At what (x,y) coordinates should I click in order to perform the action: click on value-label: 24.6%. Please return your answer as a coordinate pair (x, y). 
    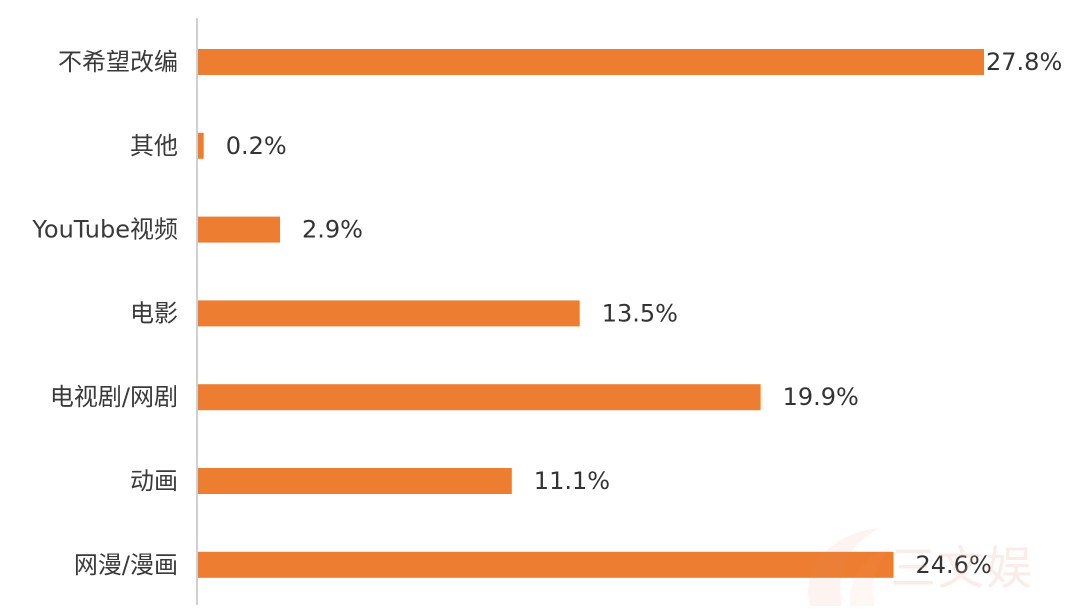
    Looking at the image, I should click on (954, 565).